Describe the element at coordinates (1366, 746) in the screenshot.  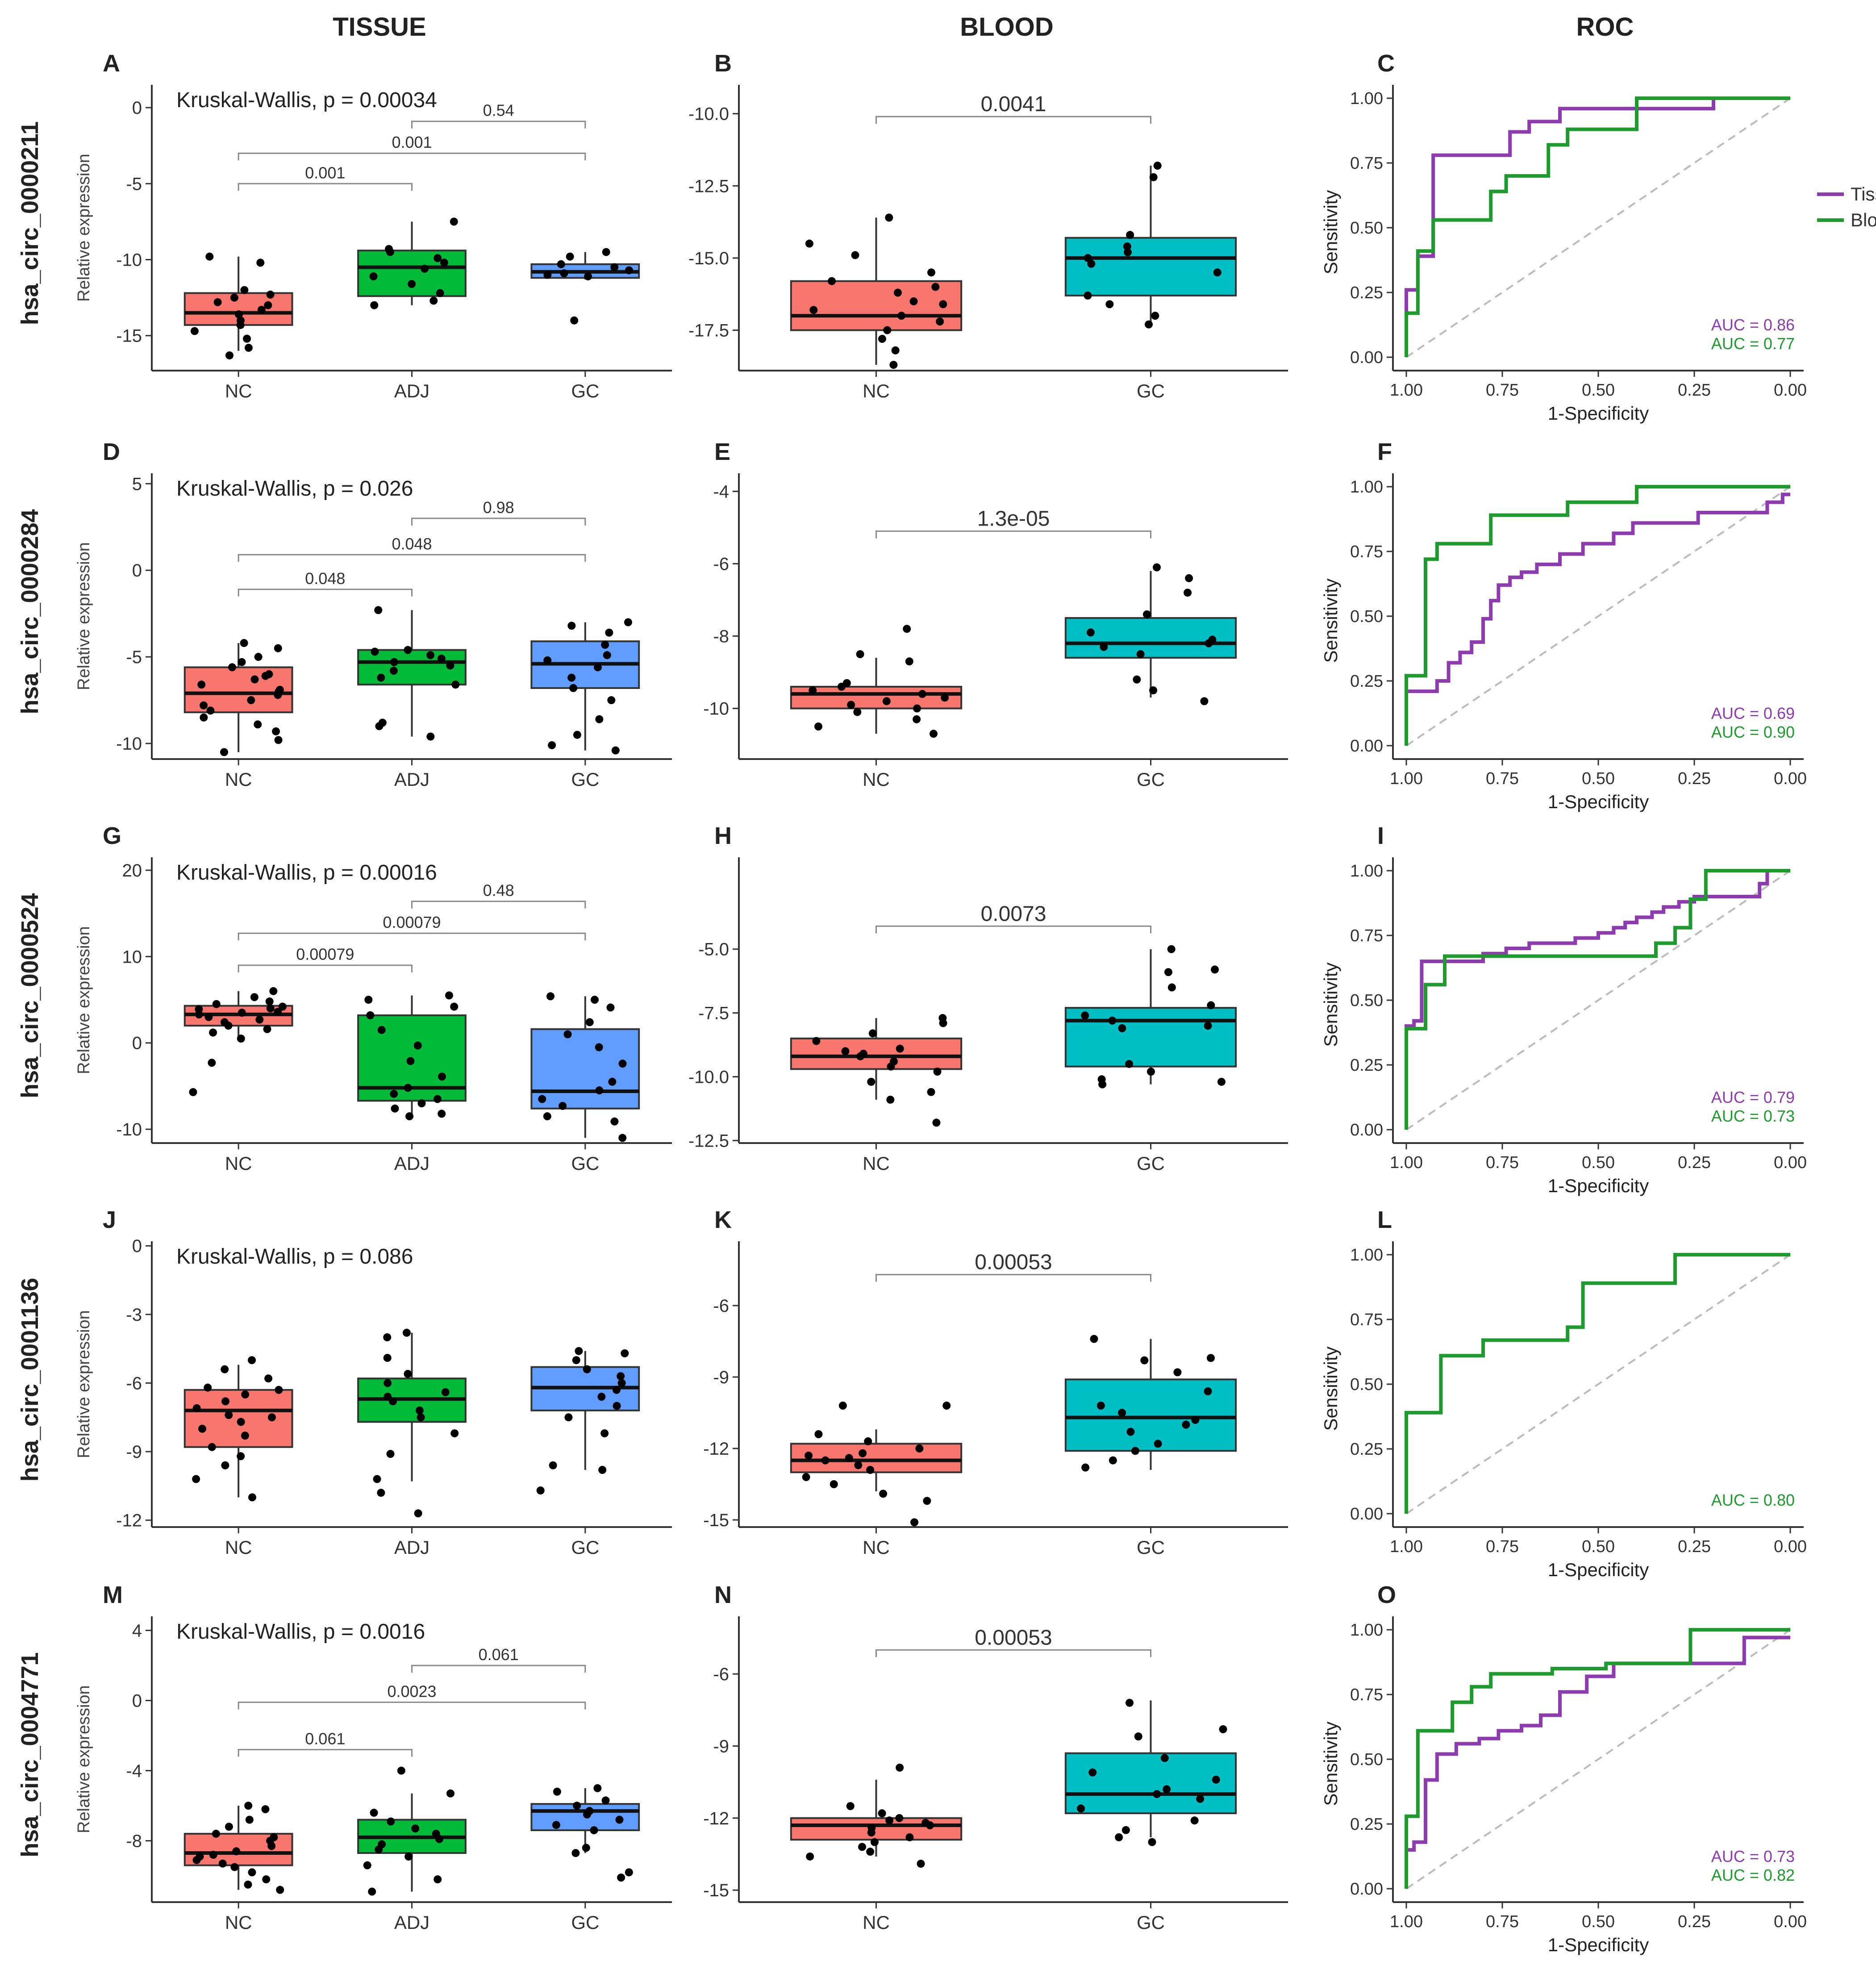
I see `y-tick-label: 0.00` at that location.